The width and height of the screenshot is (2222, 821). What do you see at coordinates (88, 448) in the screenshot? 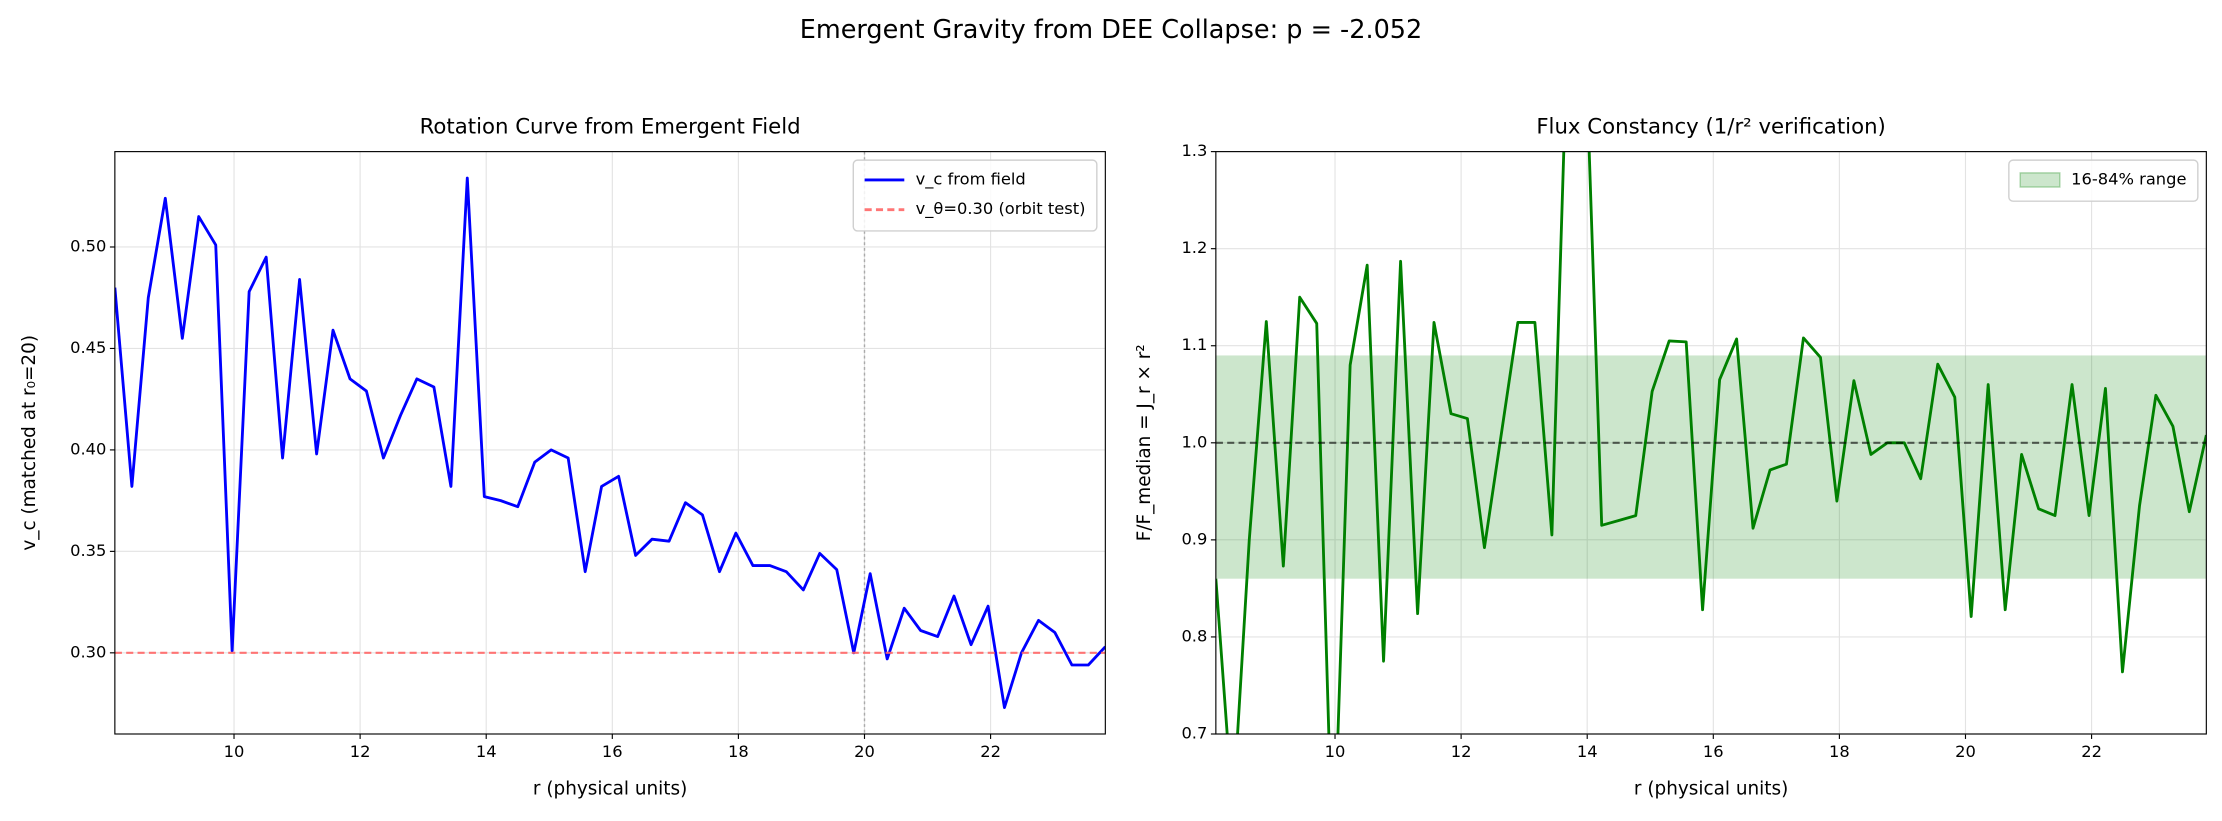
I see `y-tick-label: 0.40` at bounding box center [88, 448].